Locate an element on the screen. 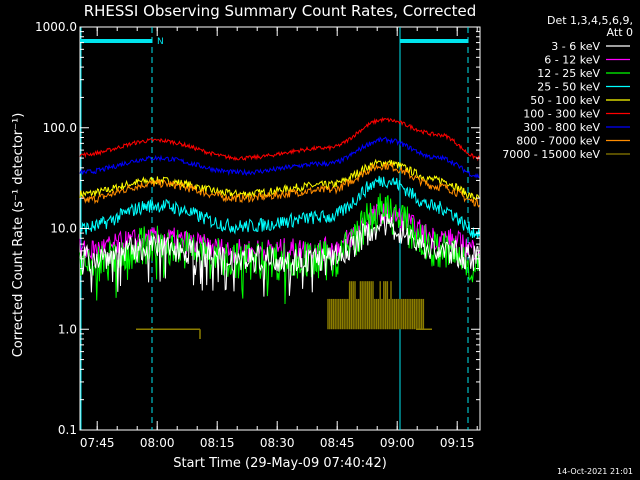  legend-entry-label: 7000 - 15000 keV is located at coordinates (551, 154).